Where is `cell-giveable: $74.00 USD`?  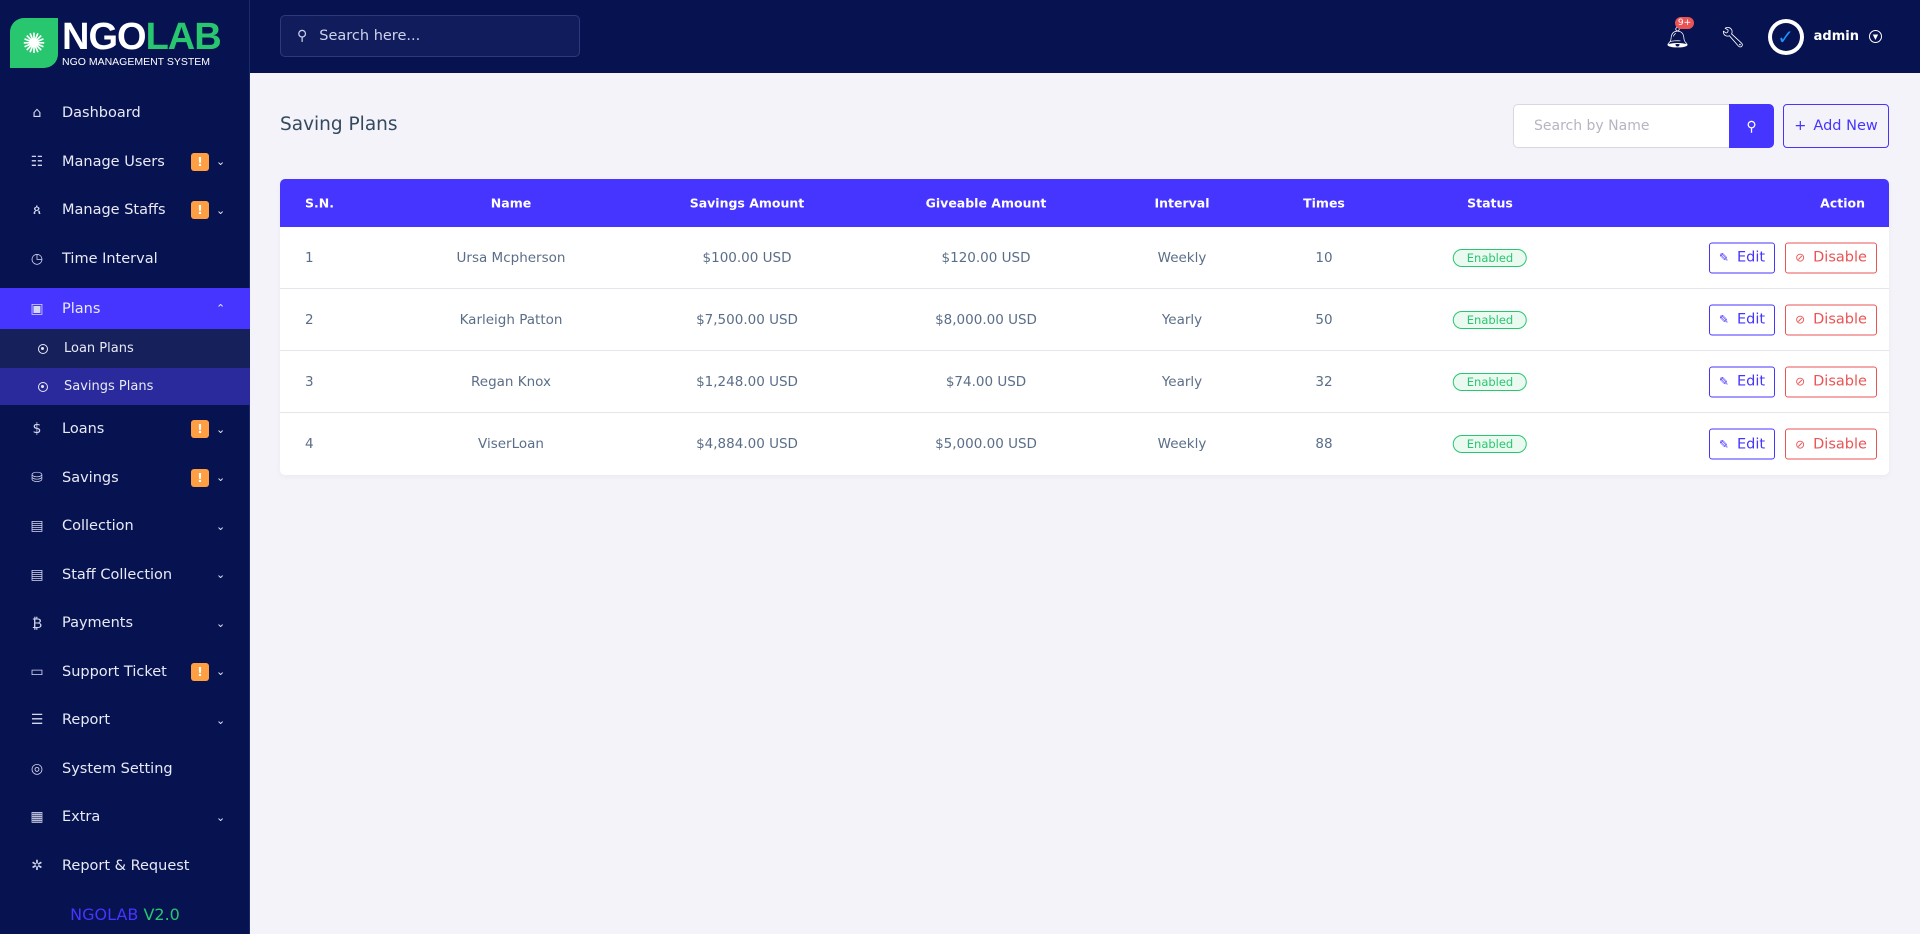
cell-giveable: $74.00 USD is located at coordinates (986, 381).